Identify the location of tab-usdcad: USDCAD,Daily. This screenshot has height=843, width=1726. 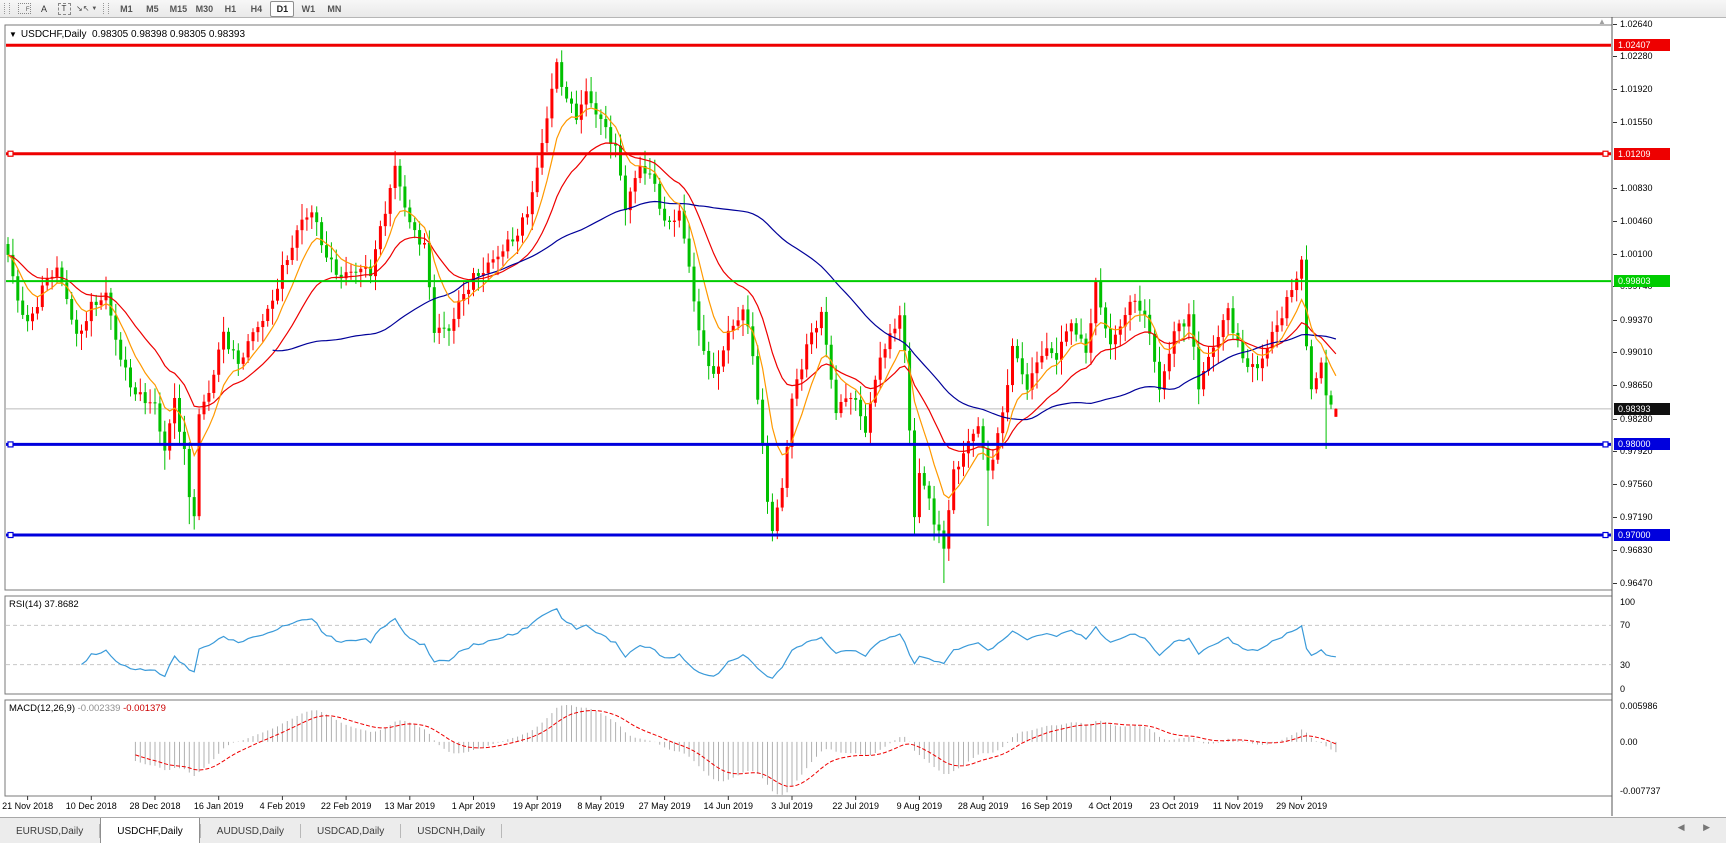
(351, 831).